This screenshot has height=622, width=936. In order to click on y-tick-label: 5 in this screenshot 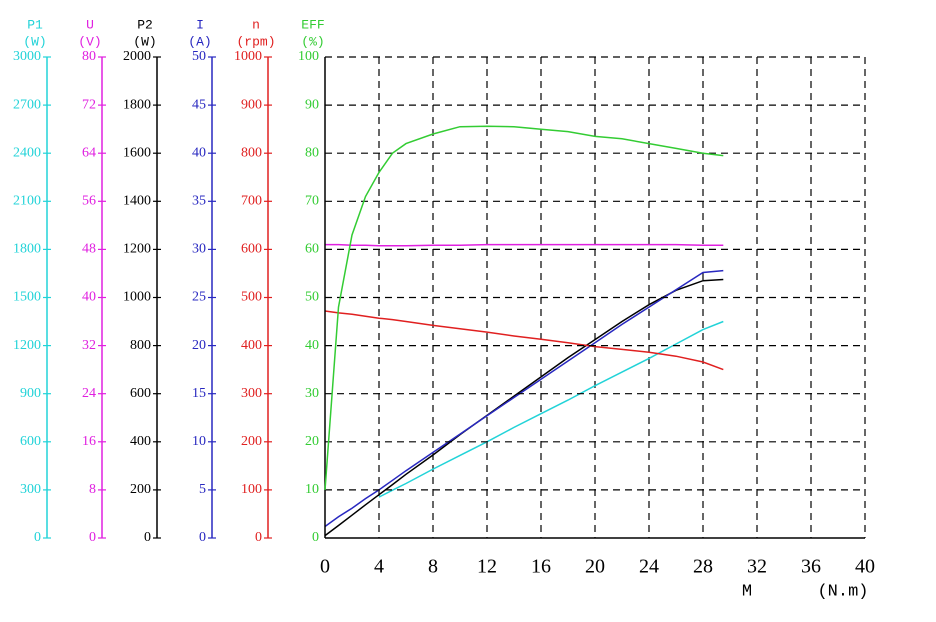, I will do `click(202, 489)`.